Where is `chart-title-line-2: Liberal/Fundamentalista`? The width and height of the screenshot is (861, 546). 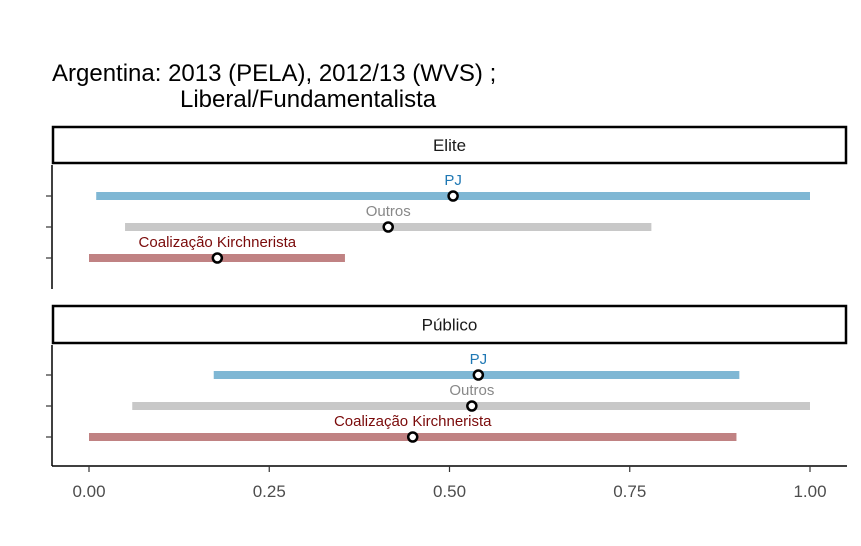
chart-title-line-2: Liberal/Fundamentalista is located at coordinates (308, 99).